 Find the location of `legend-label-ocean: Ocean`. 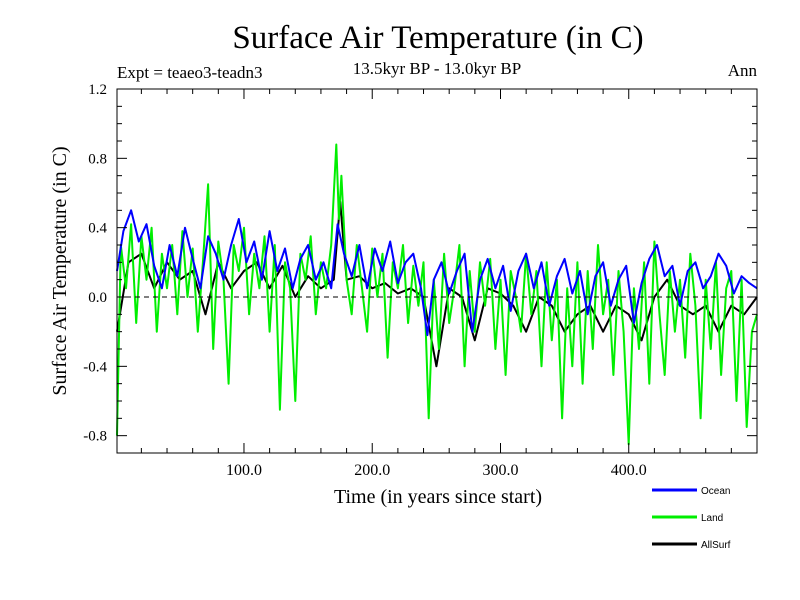

legend-label-ocean: Ocean is located at coordinates (715, 491).